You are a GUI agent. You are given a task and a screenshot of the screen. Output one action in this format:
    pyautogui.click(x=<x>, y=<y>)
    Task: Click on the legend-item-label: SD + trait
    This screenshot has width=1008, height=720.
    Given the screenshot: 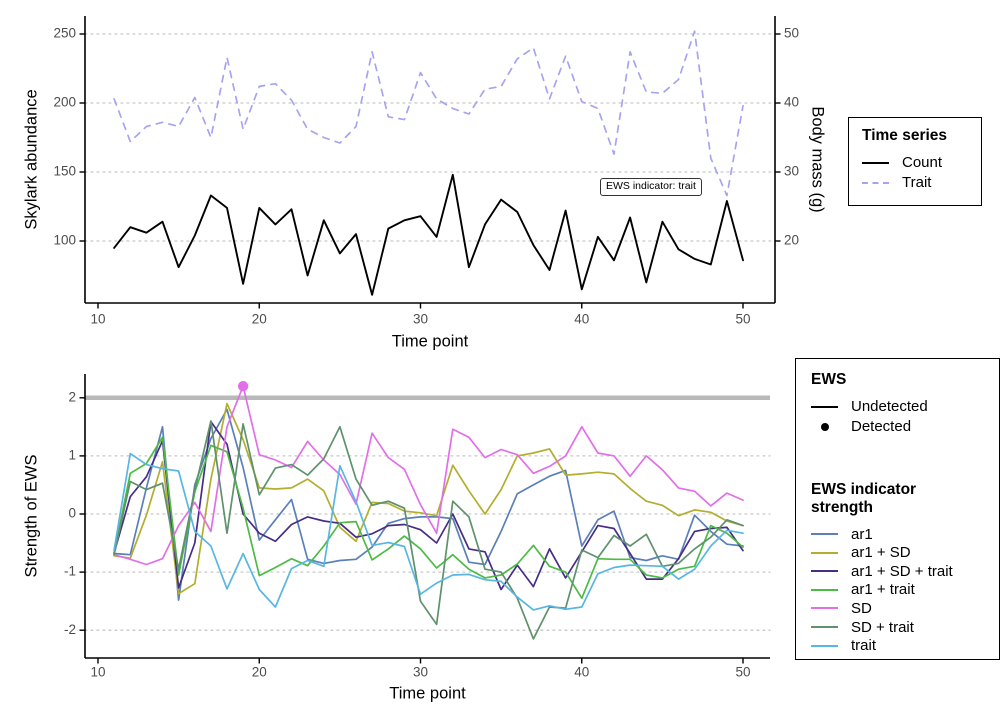 What is the action you would take?
    pyautogui.click(x=882, y=627)
    